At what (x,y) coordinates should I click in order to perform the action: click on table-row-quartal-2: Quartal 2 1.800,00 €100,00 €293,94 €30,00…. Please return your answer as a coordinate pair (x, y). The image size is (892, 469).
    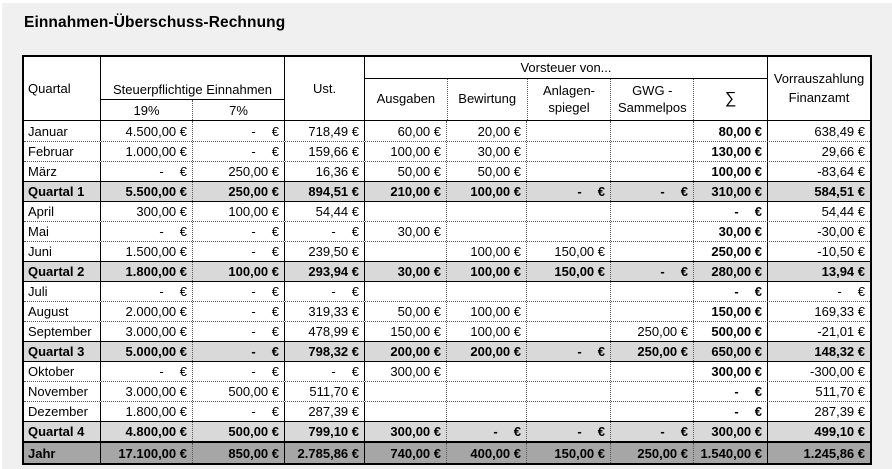
    Looking at the image, I should click on (447, 271).